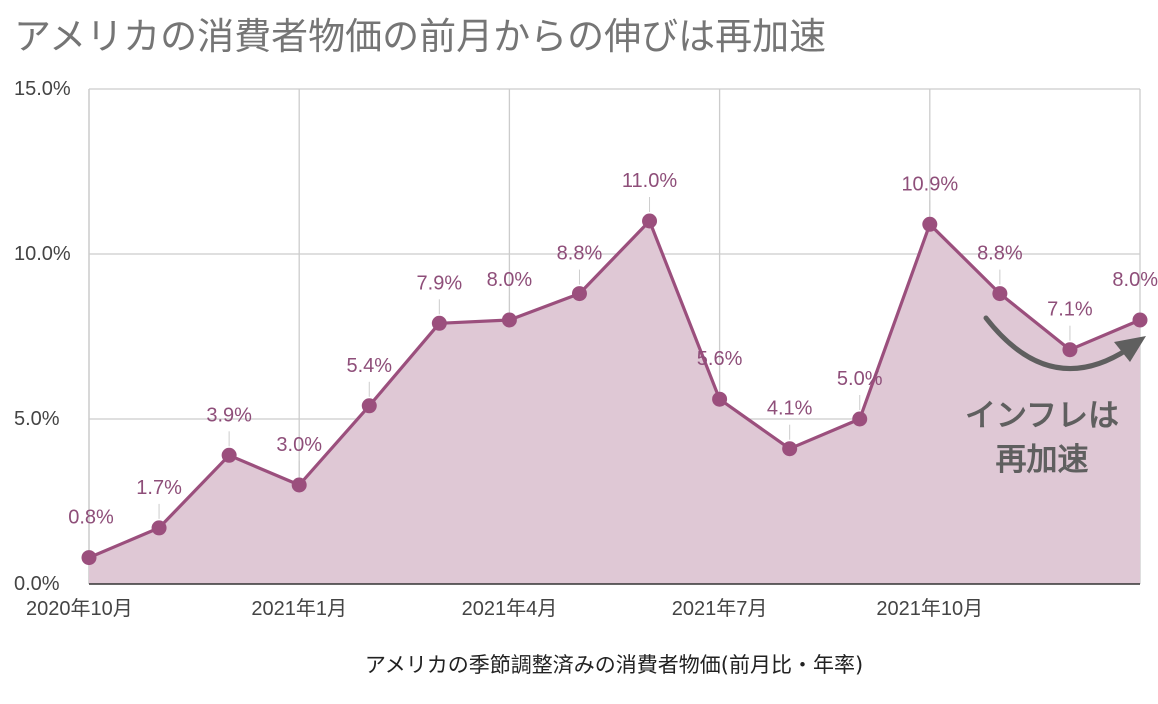 The height and width of the screenshot is (704, 1158). I want to click on x-tick-label: 2020年10月, so click(79, 608).